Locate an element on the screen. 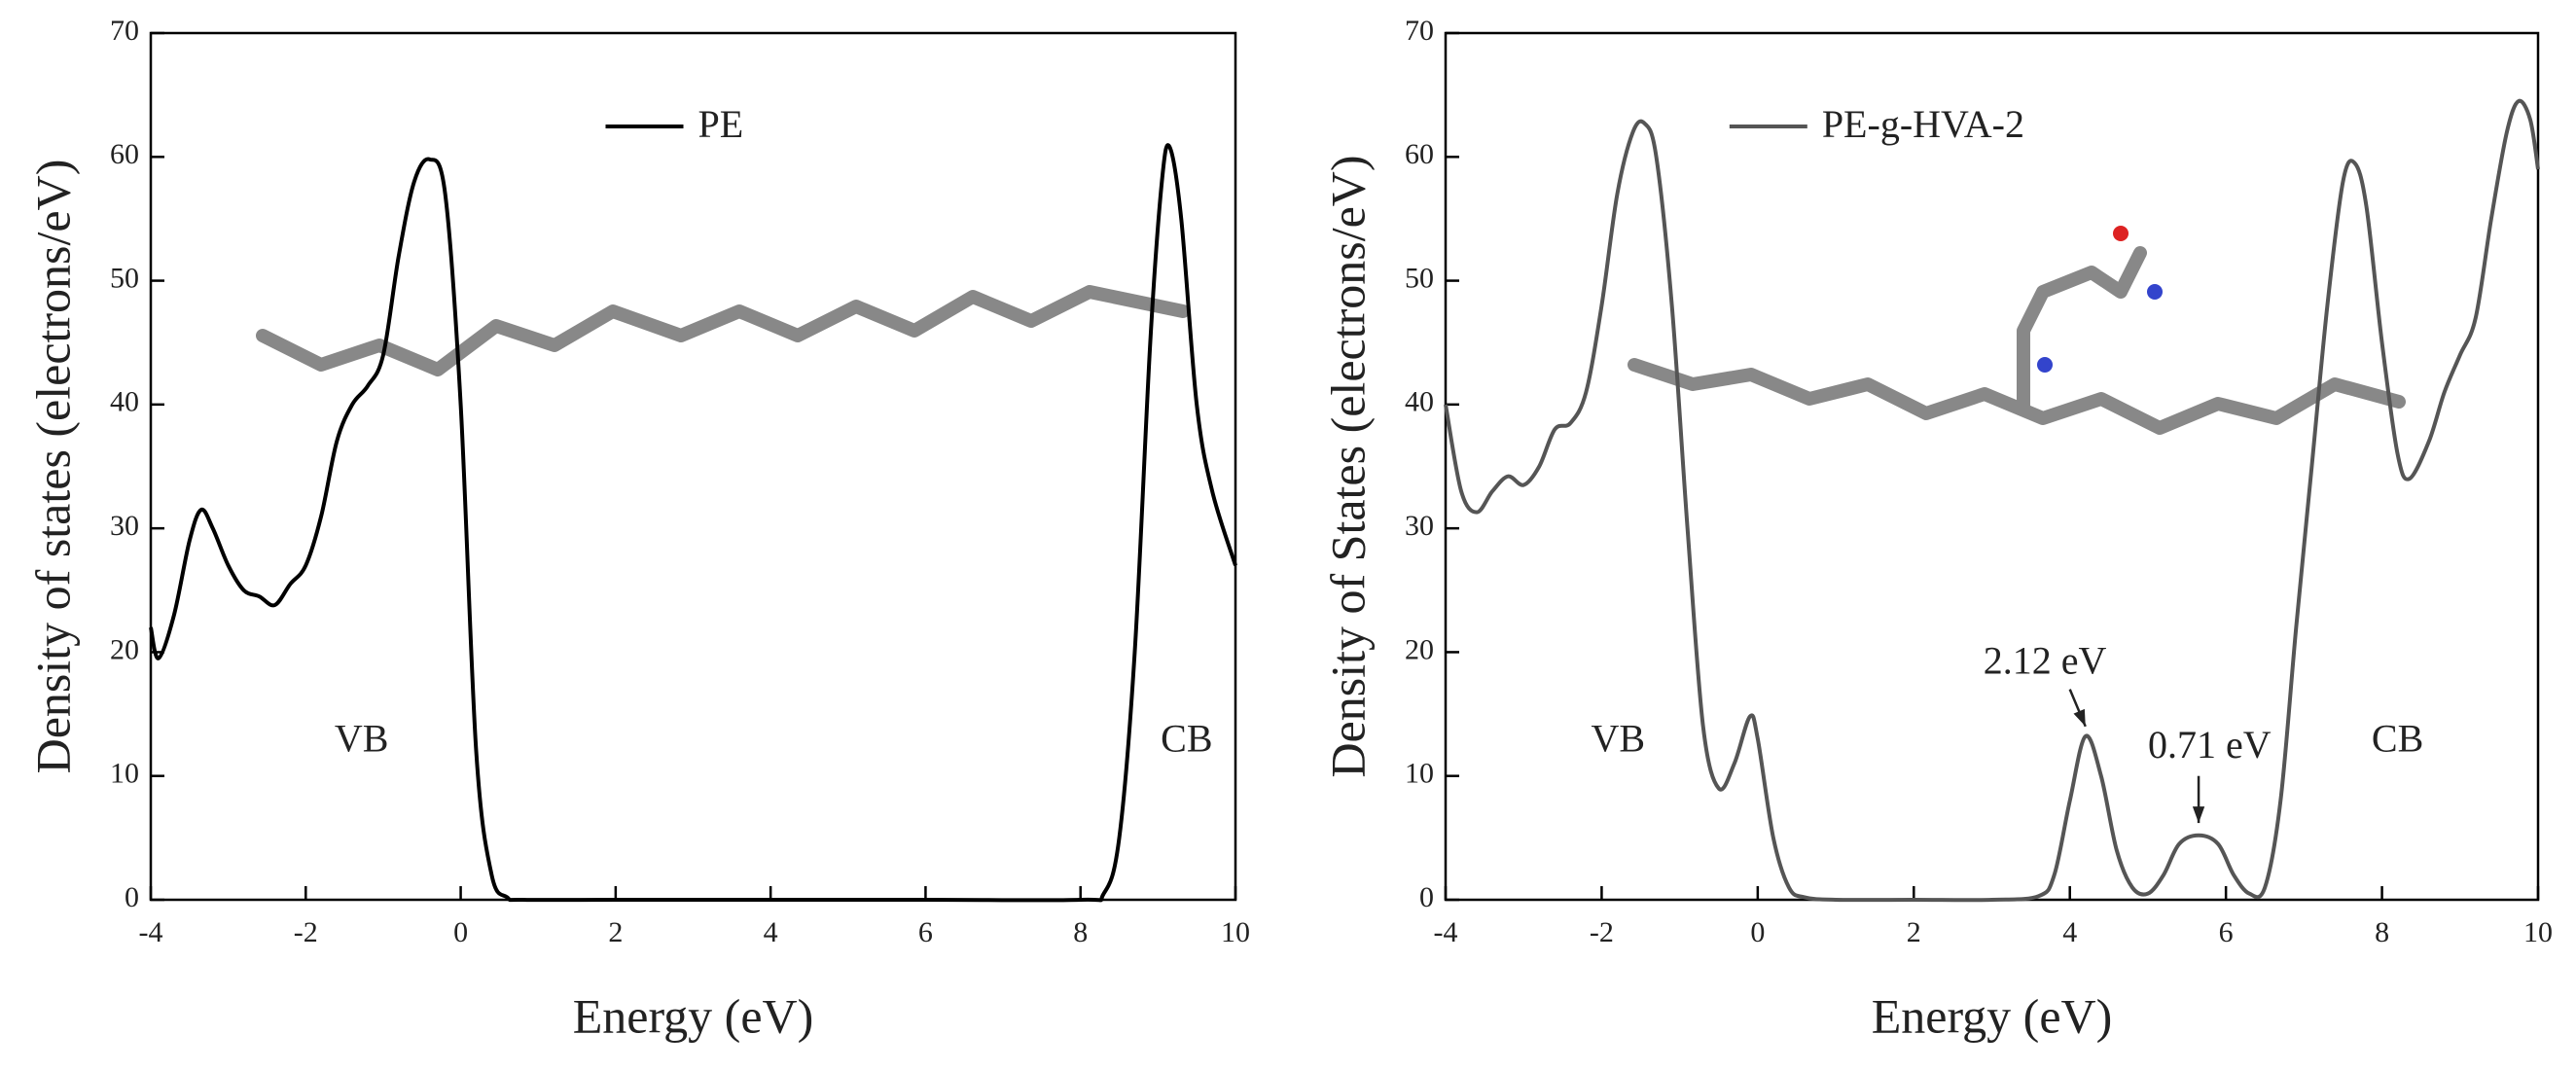 Image resolution: width=2576 pixels, height=1070 pixels. legend-label: PE is located at coordinates (721, 124).